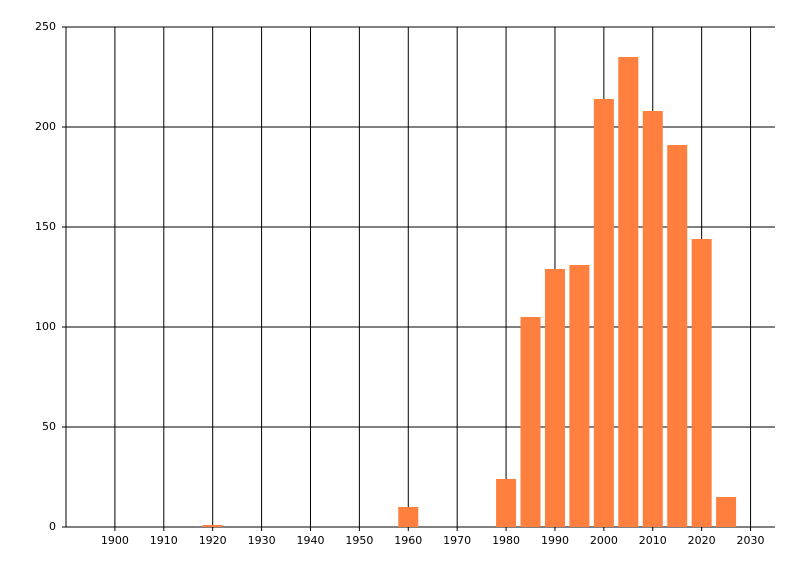  I want to click on x-tick-label: 1980, so click(506, 540).